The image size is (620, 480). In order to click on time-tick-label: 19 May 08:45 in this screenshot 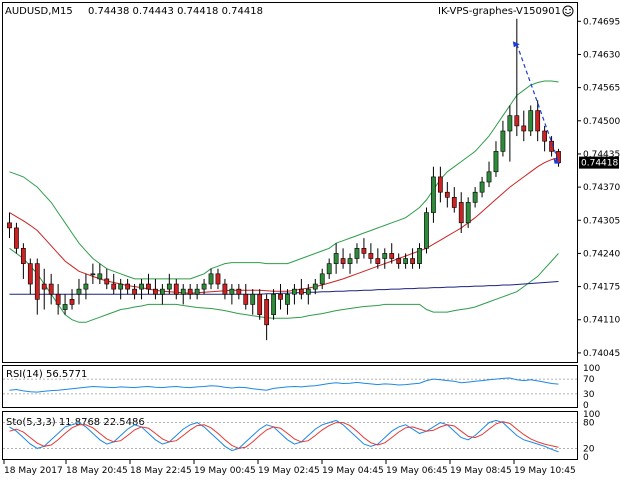, I will do `click(481, 471)`.